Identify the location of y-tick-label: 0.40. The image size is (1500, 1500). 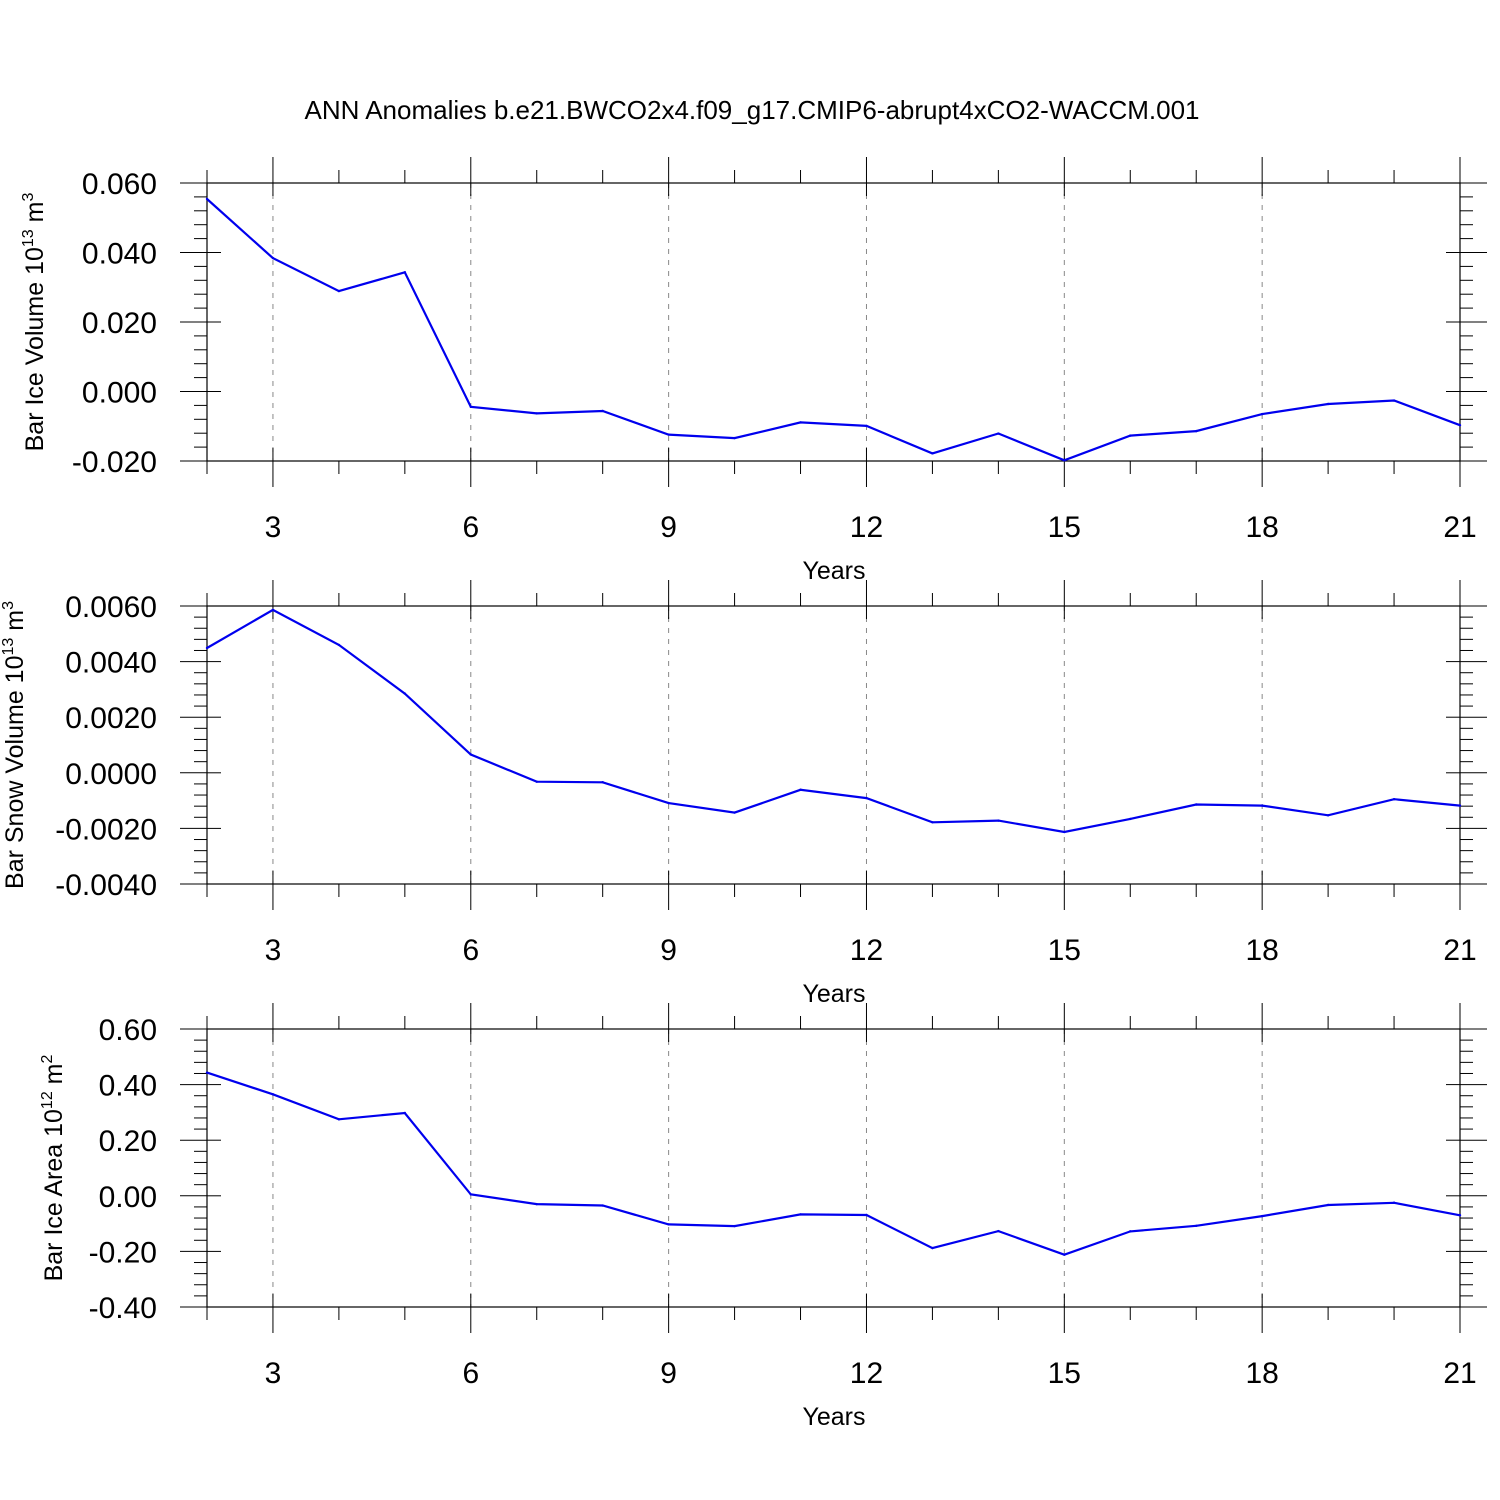
(128, 1086).